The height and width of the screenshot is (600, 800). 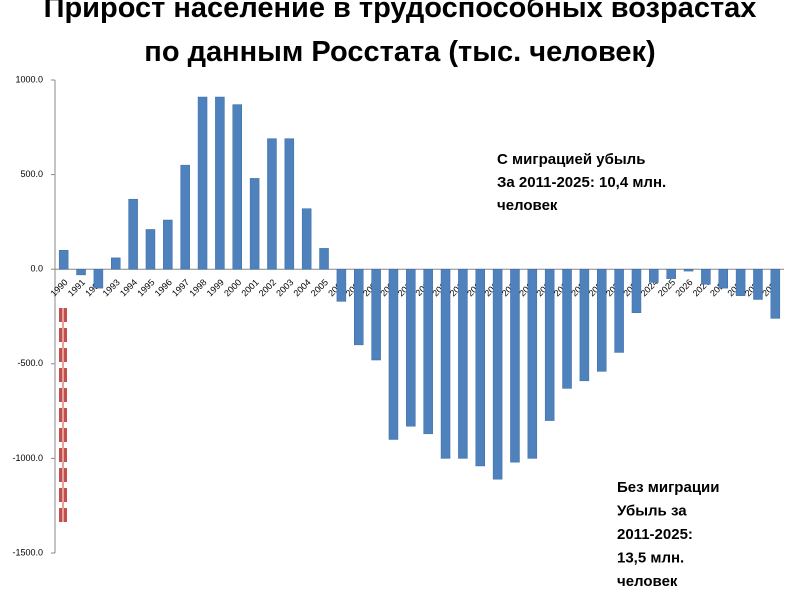 What do you see at coordinates (30, 363) in the screenshot?
I see `y-tick-label: -500.0` at bounding box center [30, 363].